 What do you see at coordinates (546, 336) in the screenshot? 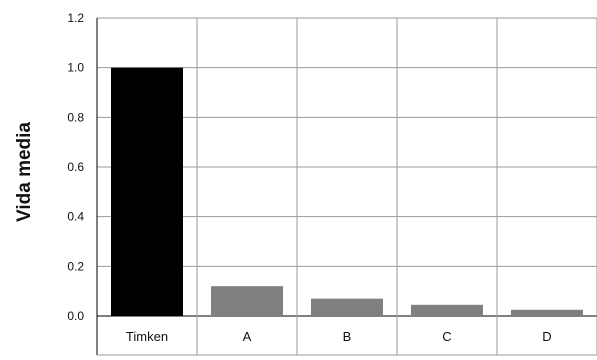
I see `x-category-label: D` at bounding box center [546, 336].